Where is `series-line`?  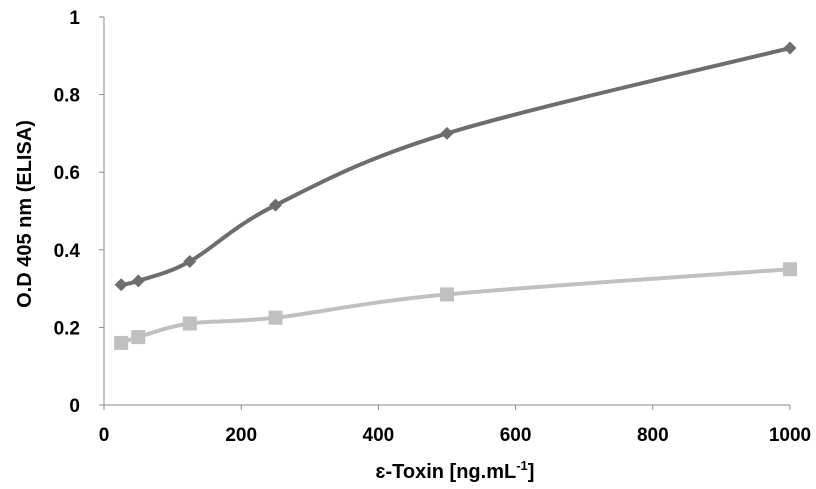
series-line is located at coordinates (455, 306).